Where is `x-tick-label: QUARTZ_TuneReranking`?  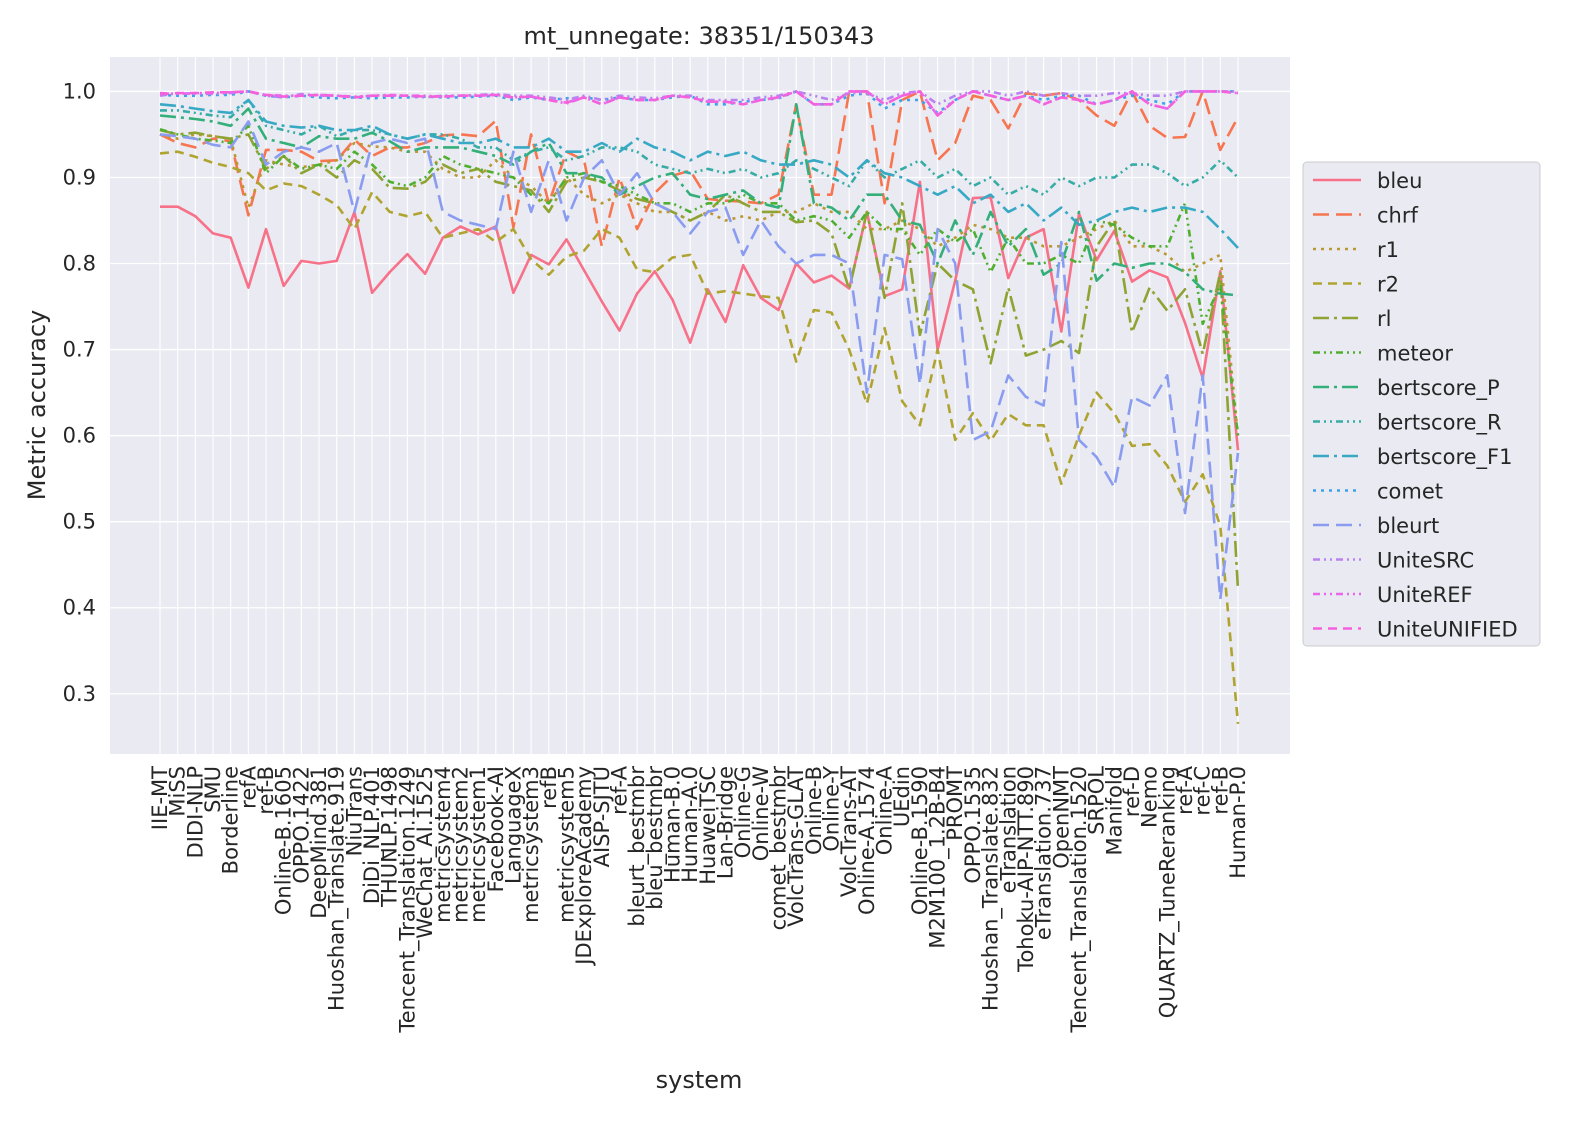
x-tick-label: QUARTZ_TuneReranking is located at coordinates (1167, 892).